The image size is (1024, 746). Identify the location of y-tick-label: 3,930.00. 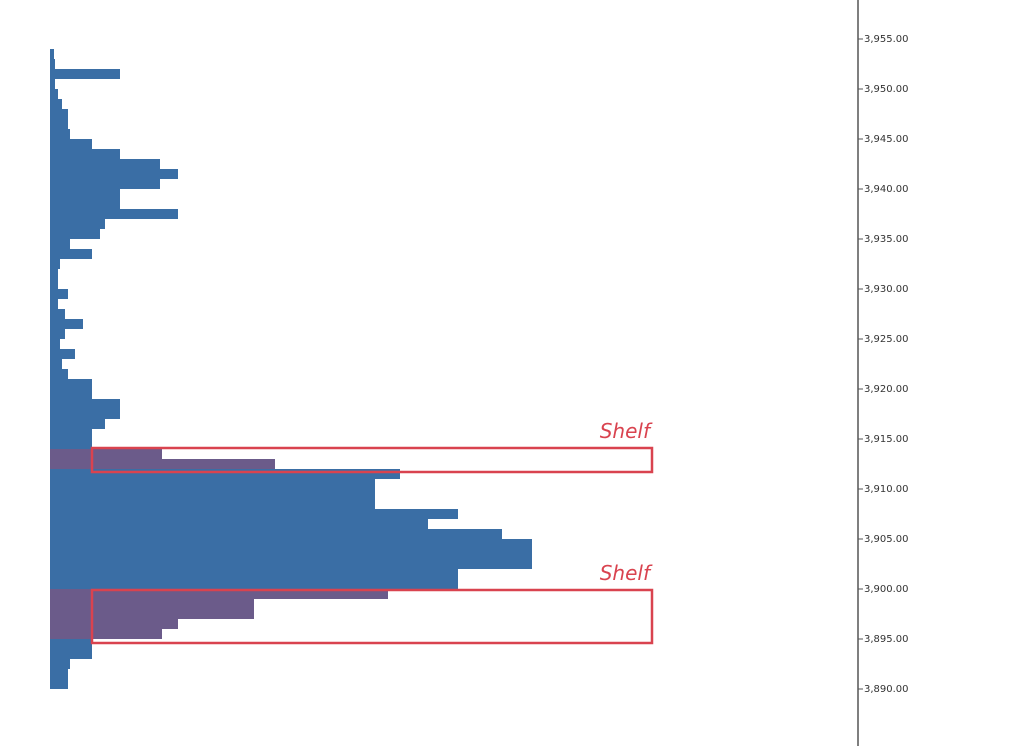
(886, 289).